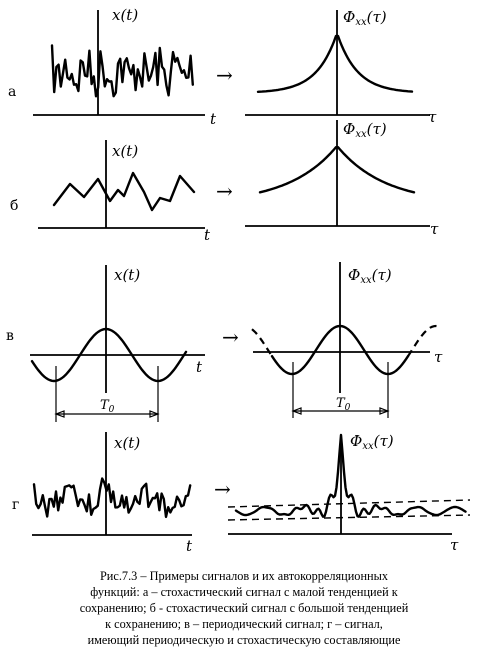 This screenshot has width=488, height=667. I want to click on acf-plot-b: Φxx(τ) τ, so click(342, 179).